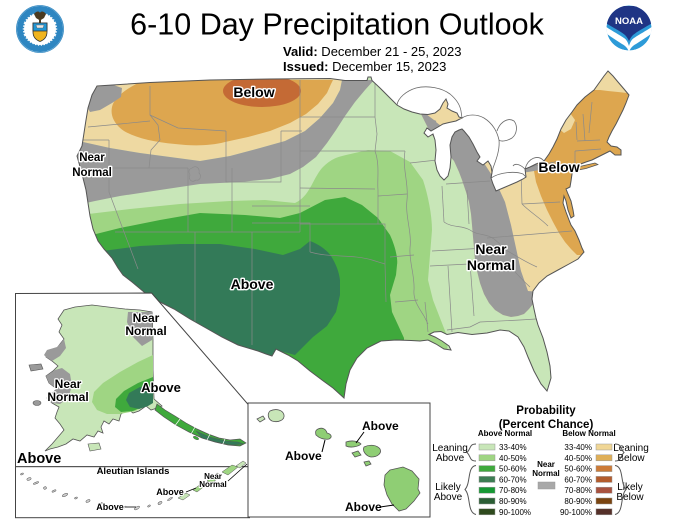 The image size is (675, 526). What do you see at coordinates (364, 66) in the screenshot?
I see `svg-text: Issued: December 15, 2023` at bounding box center [364, 66].